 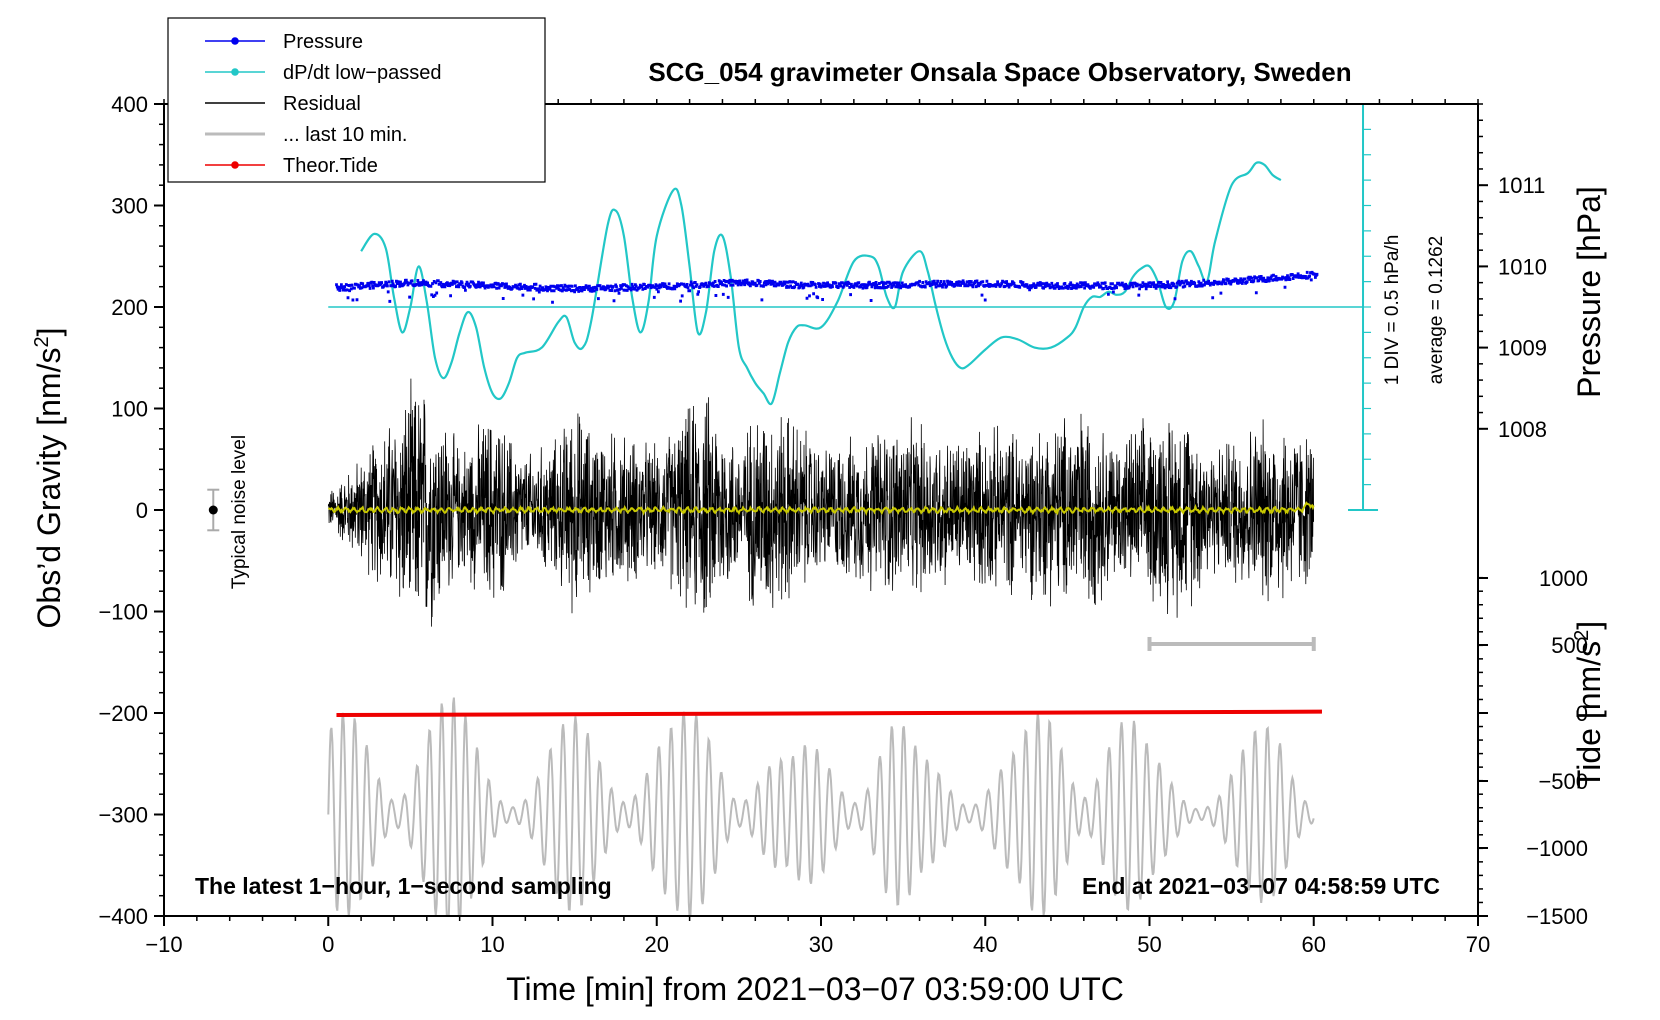 I want to click on residual-smoothed-series, so click(x=821, y=508).